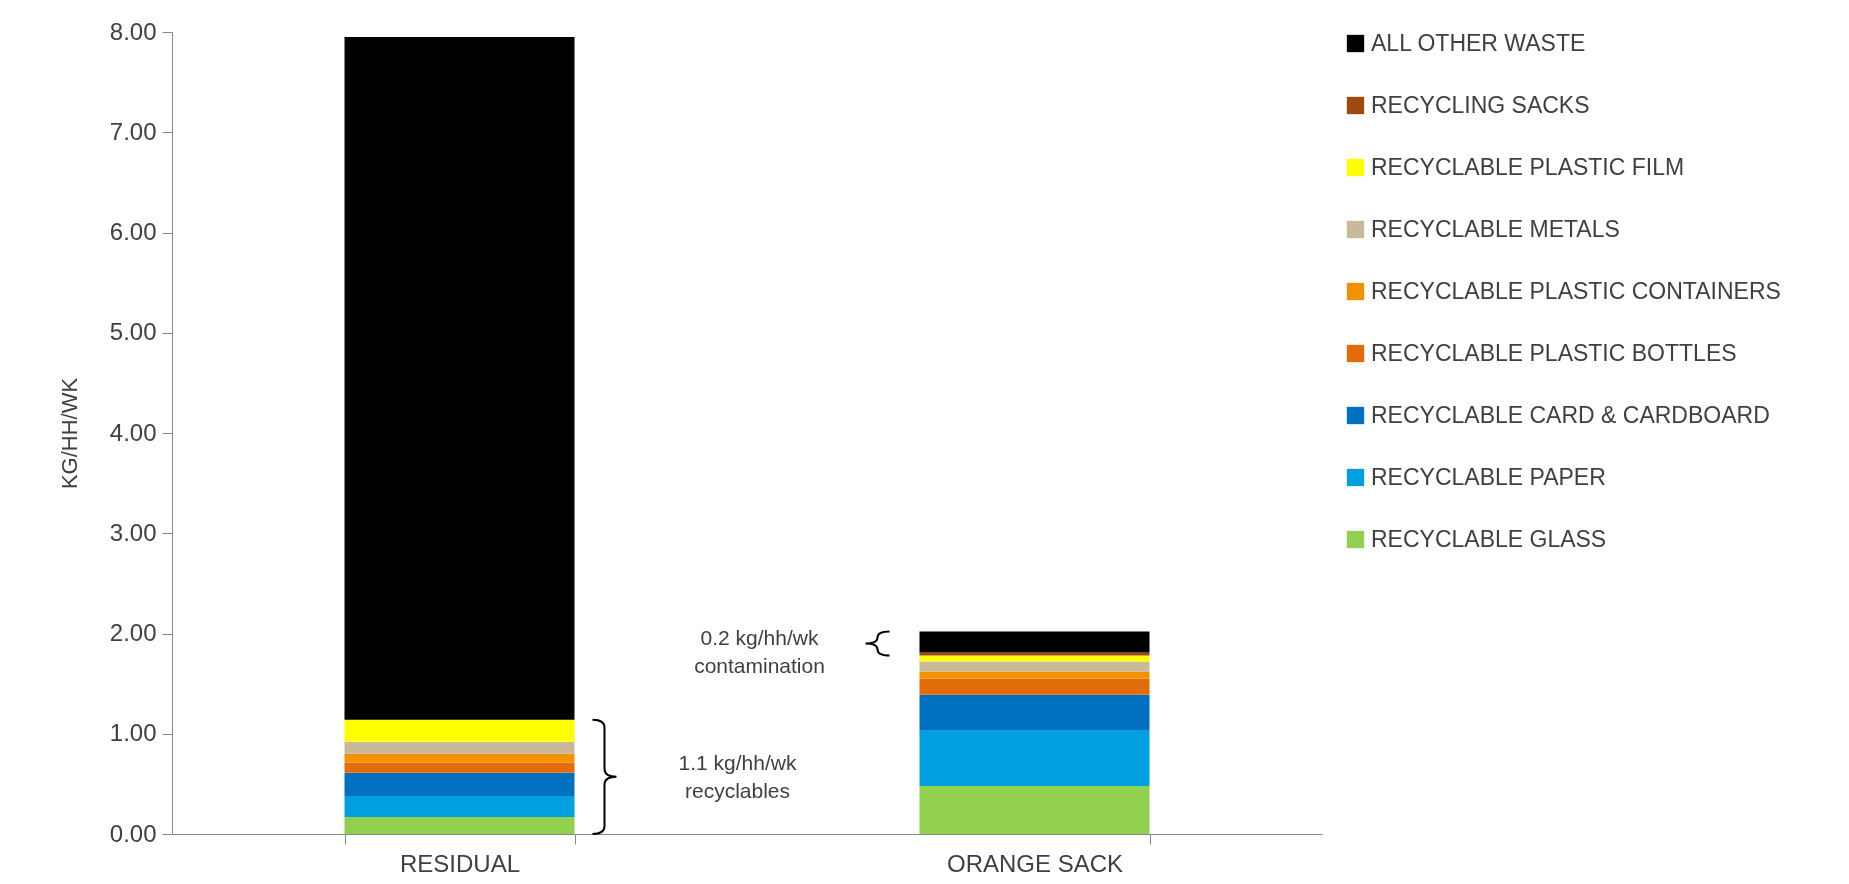  What do you see at coordinates (133, 632) in the screenshot?
I see `y-tick-label: 2.00` at bounding box center [133, 632].